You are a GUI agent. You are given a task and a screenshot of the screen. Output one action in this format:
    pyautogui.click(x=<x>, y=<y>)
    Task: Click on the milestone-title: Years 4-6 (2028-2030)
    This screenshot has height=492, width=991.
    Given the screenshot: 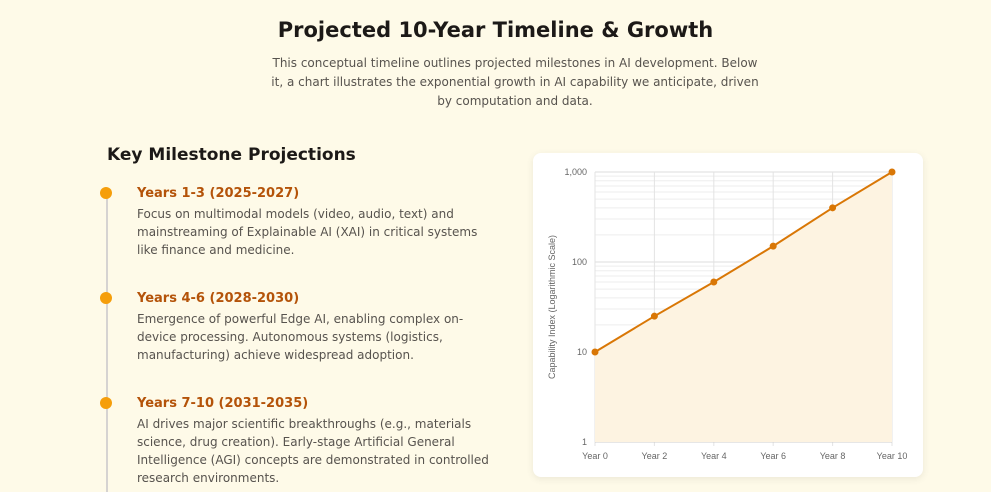 What is the action you would take?
    pyautogui.click(x=218, y=298)
    